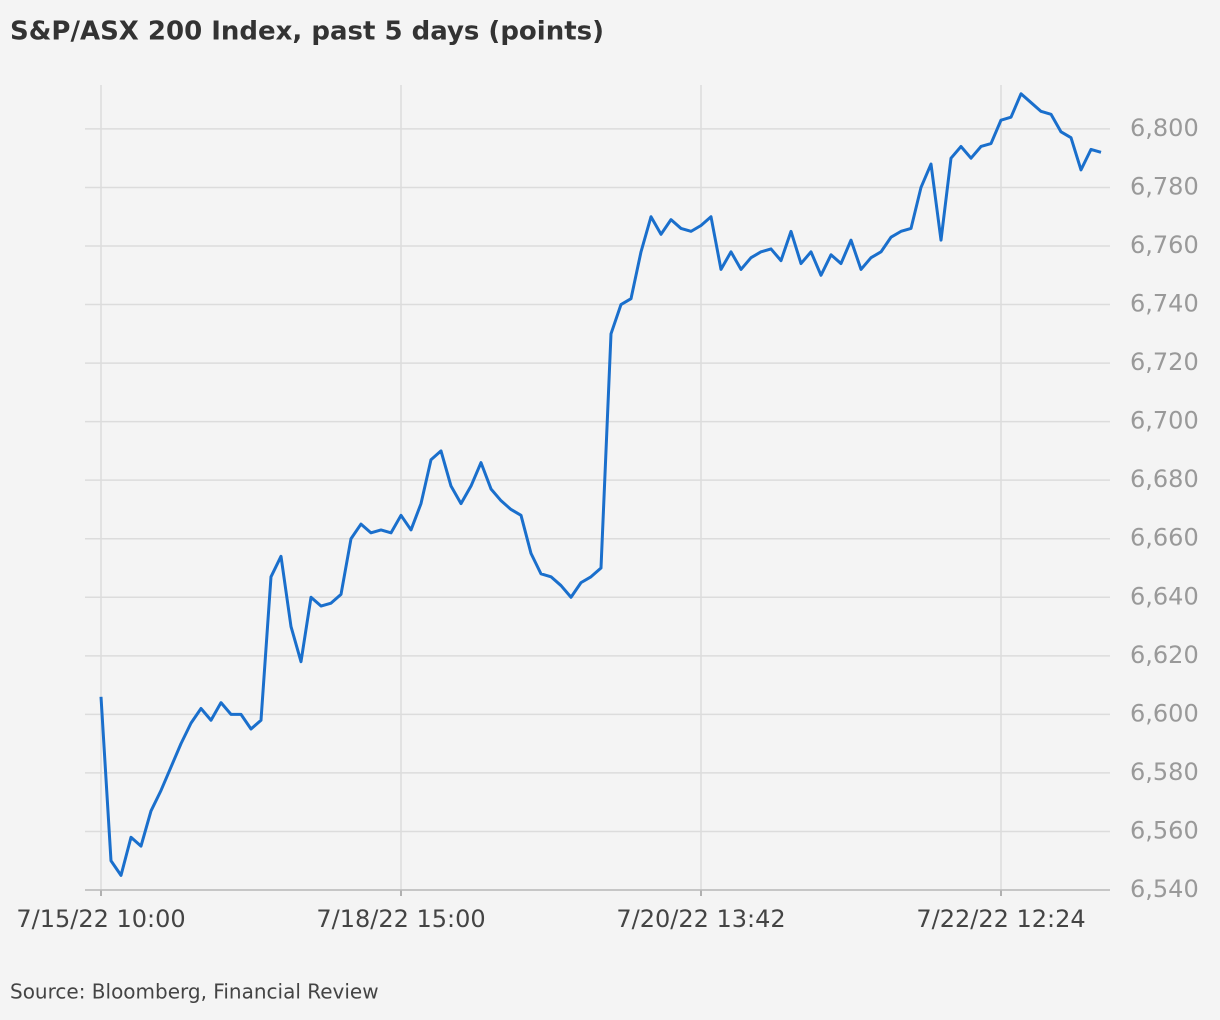 The height and width of the screenshot is (1020, 1220). What do you see at coordinates (1164, 772) in the screenshot?
I see `y-tick-label: 6,580` at bounding box center [1164, 772].